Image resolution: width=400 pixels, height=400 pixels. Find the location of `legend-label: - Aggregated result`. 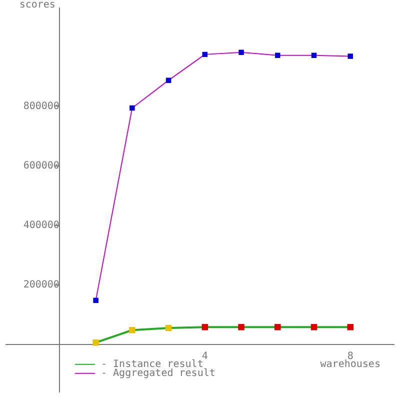

legend-label: - Aggregated result is located at coordinates (158, 373).